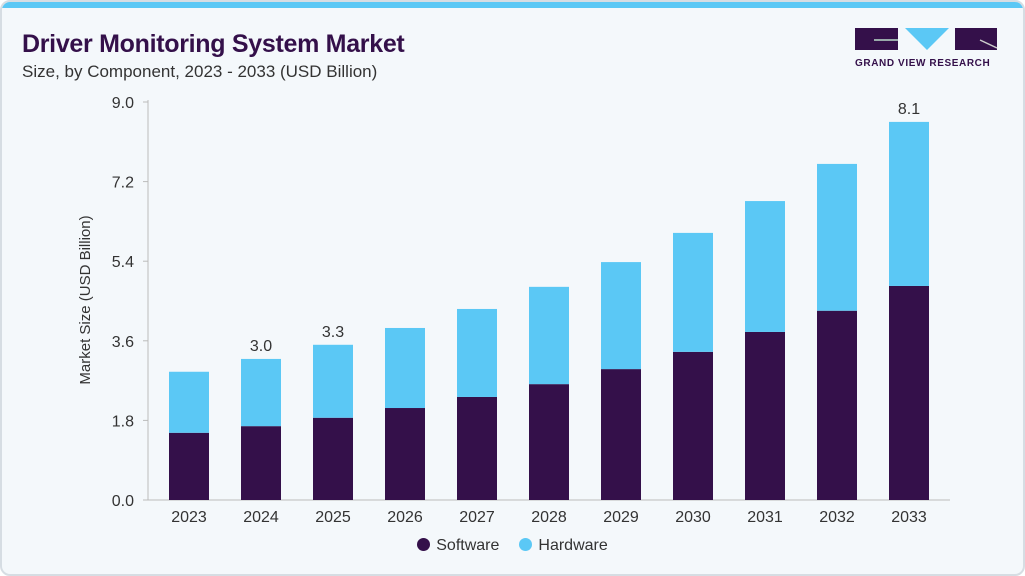 The height and width of the screenshot is (576, 1025). Describe the element at coordinates (549, 335) in the screenshot. I see `bar-hardware-2028` at that location.